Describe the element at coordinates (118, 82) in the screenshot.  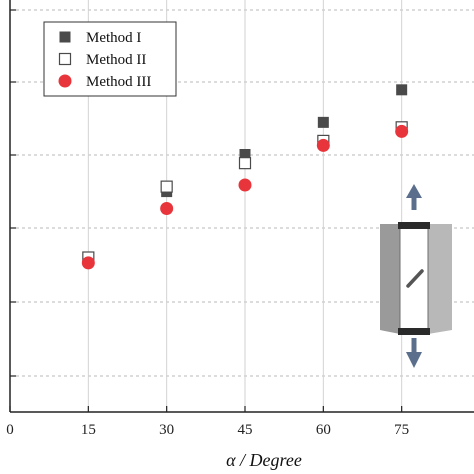
I see `legend-label: Method III` at that location.